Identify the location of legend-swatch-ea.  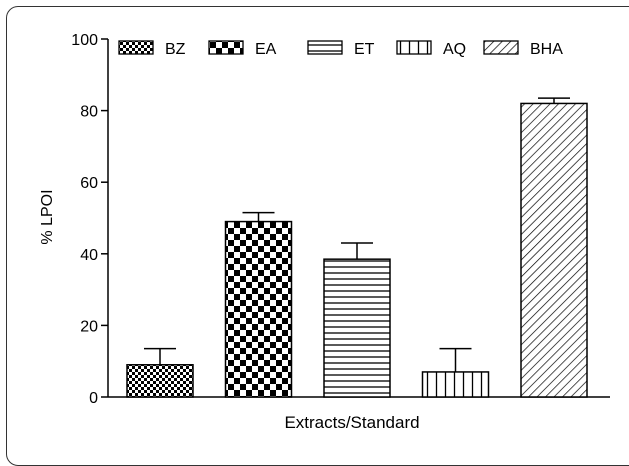
(226, 47).